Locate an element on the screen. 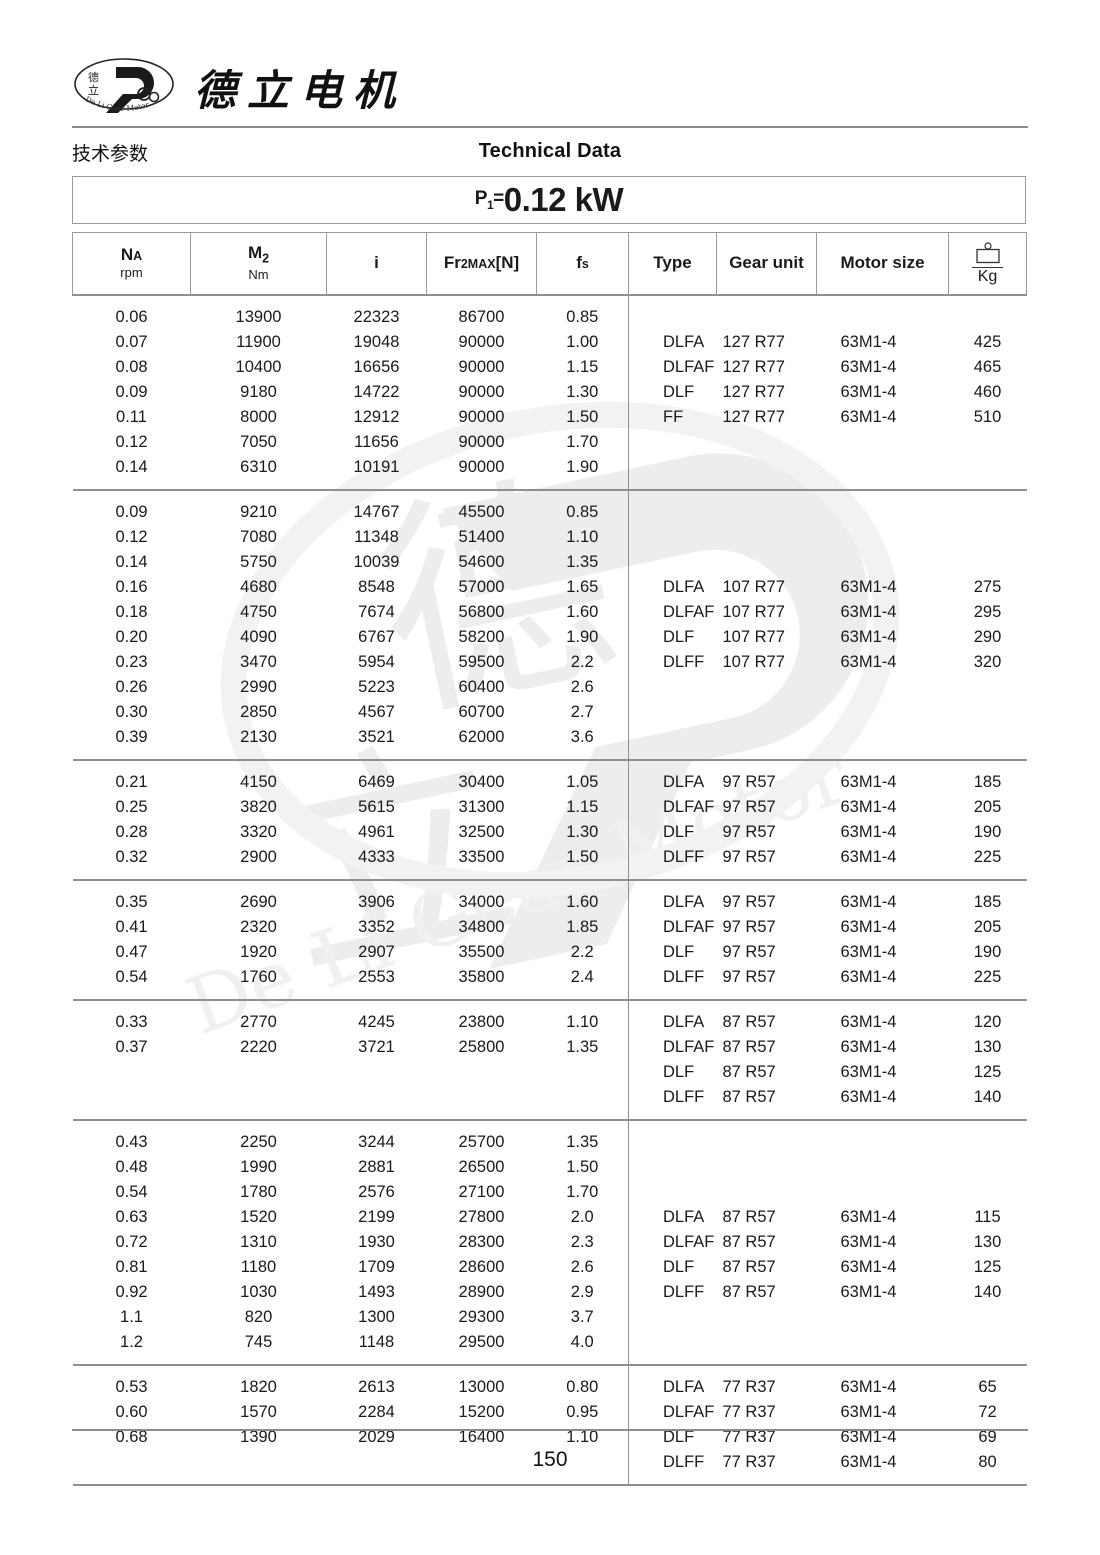  cell-m2: 2220 is located at coordinates (258, 1046).